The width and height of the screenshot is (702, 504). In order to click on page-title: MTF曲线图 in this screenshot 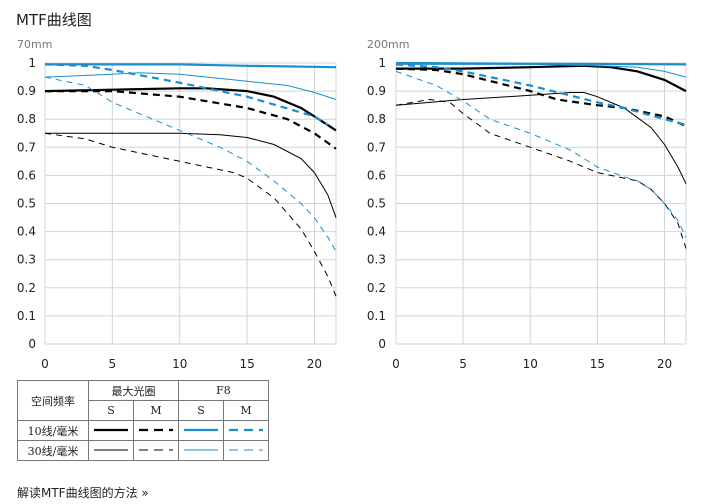, I will do `click(54, 20)`.